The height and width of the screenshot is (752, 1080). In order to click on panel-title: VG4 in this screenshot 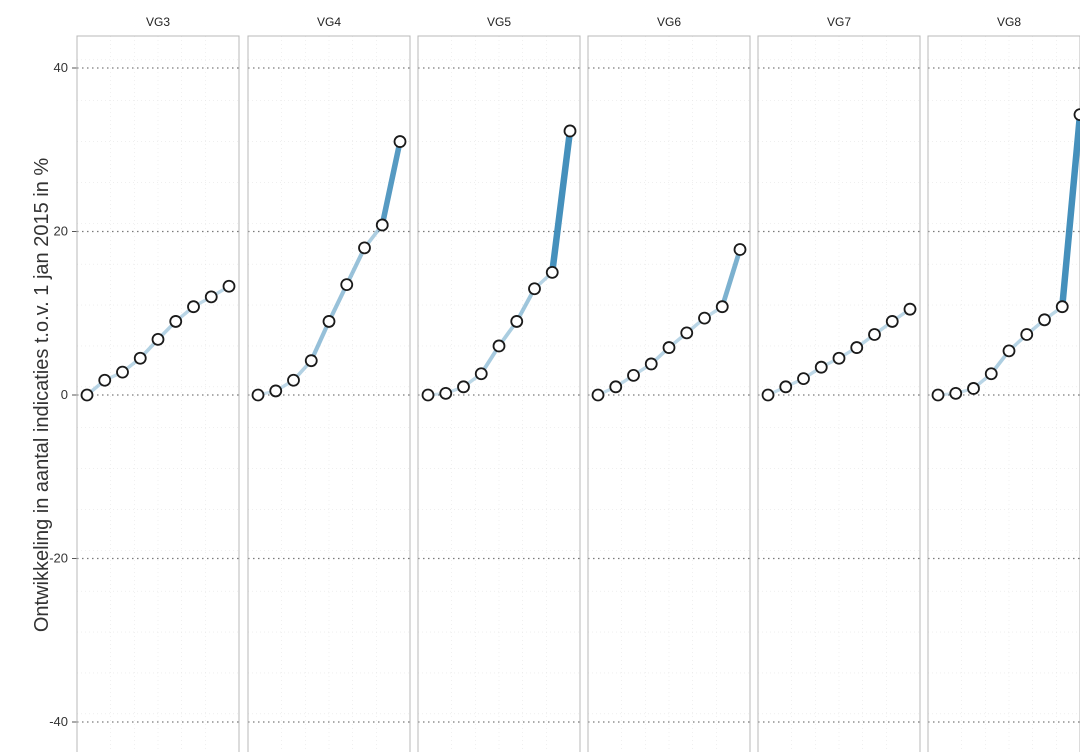, I will do `click(329, 22)`.